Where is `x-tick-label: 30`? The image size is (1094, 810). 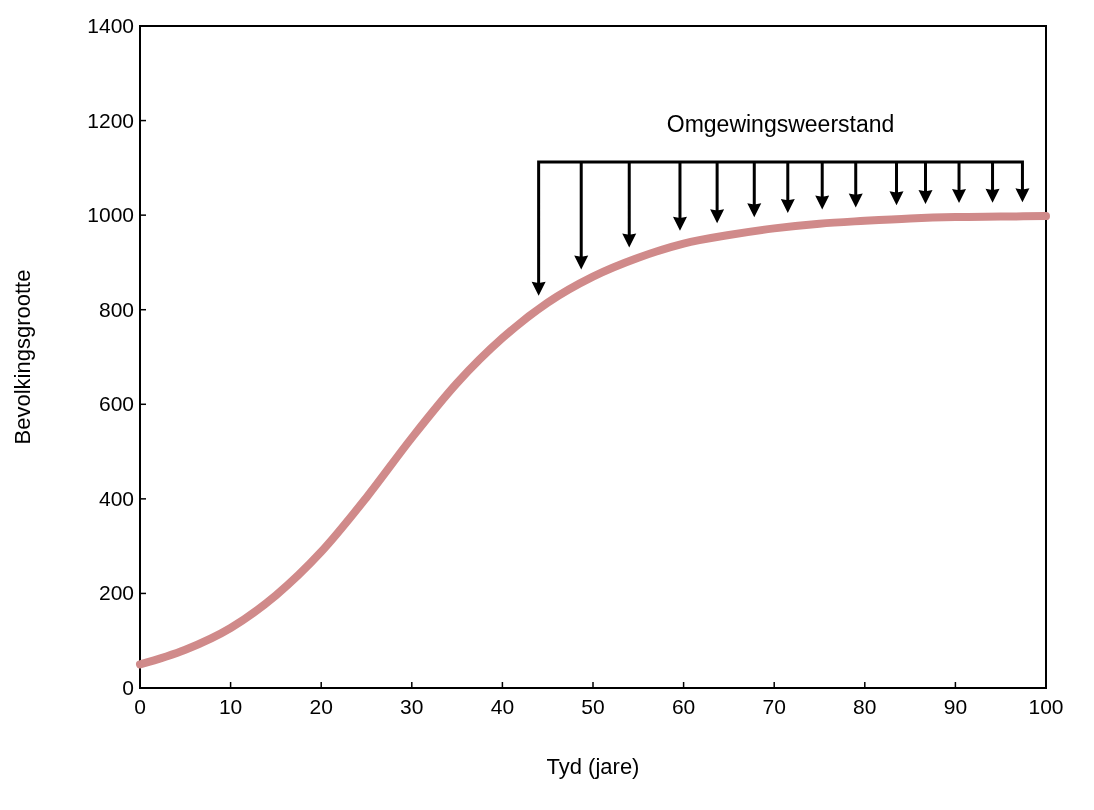 x-tick-label: 30 is located at coordinates (412, 706).